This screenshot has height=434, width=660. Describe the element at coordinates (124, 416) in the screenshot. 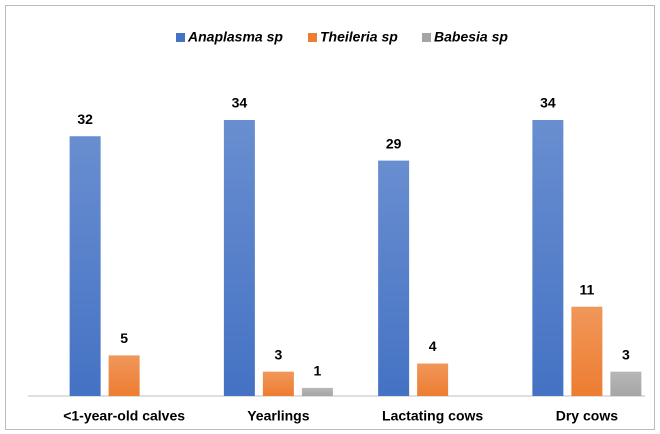

I see `x-tick-label: <1-year-old calves` at that location.